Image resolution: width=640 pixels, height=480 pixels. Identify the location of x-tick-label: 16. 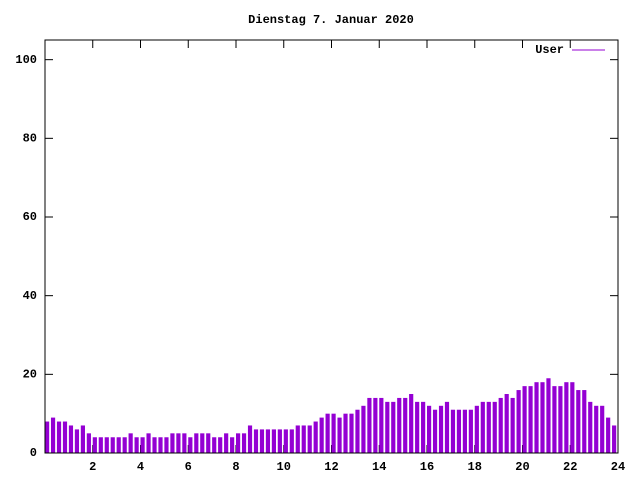
(427, 467).